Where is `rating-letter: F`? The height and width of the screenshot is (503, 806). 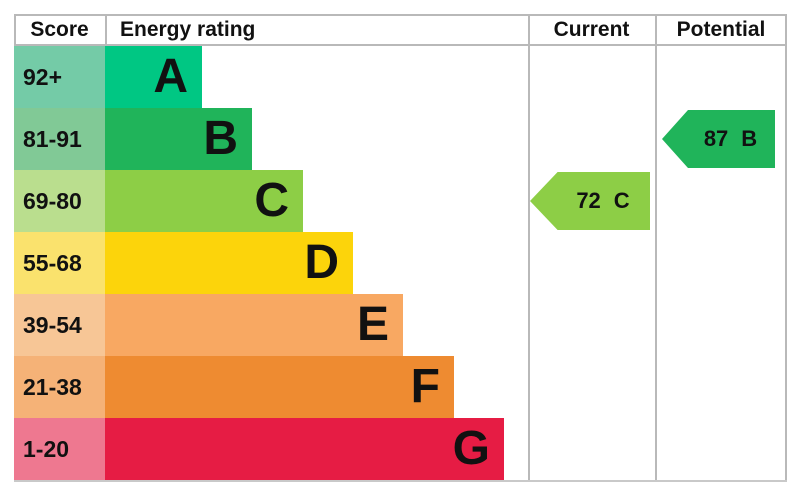 rating-letter: F is located at coordinates (425, 386).